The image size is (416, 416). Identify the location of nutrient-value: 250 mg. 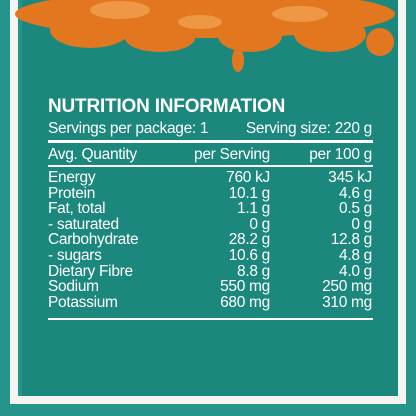
(347, 287).